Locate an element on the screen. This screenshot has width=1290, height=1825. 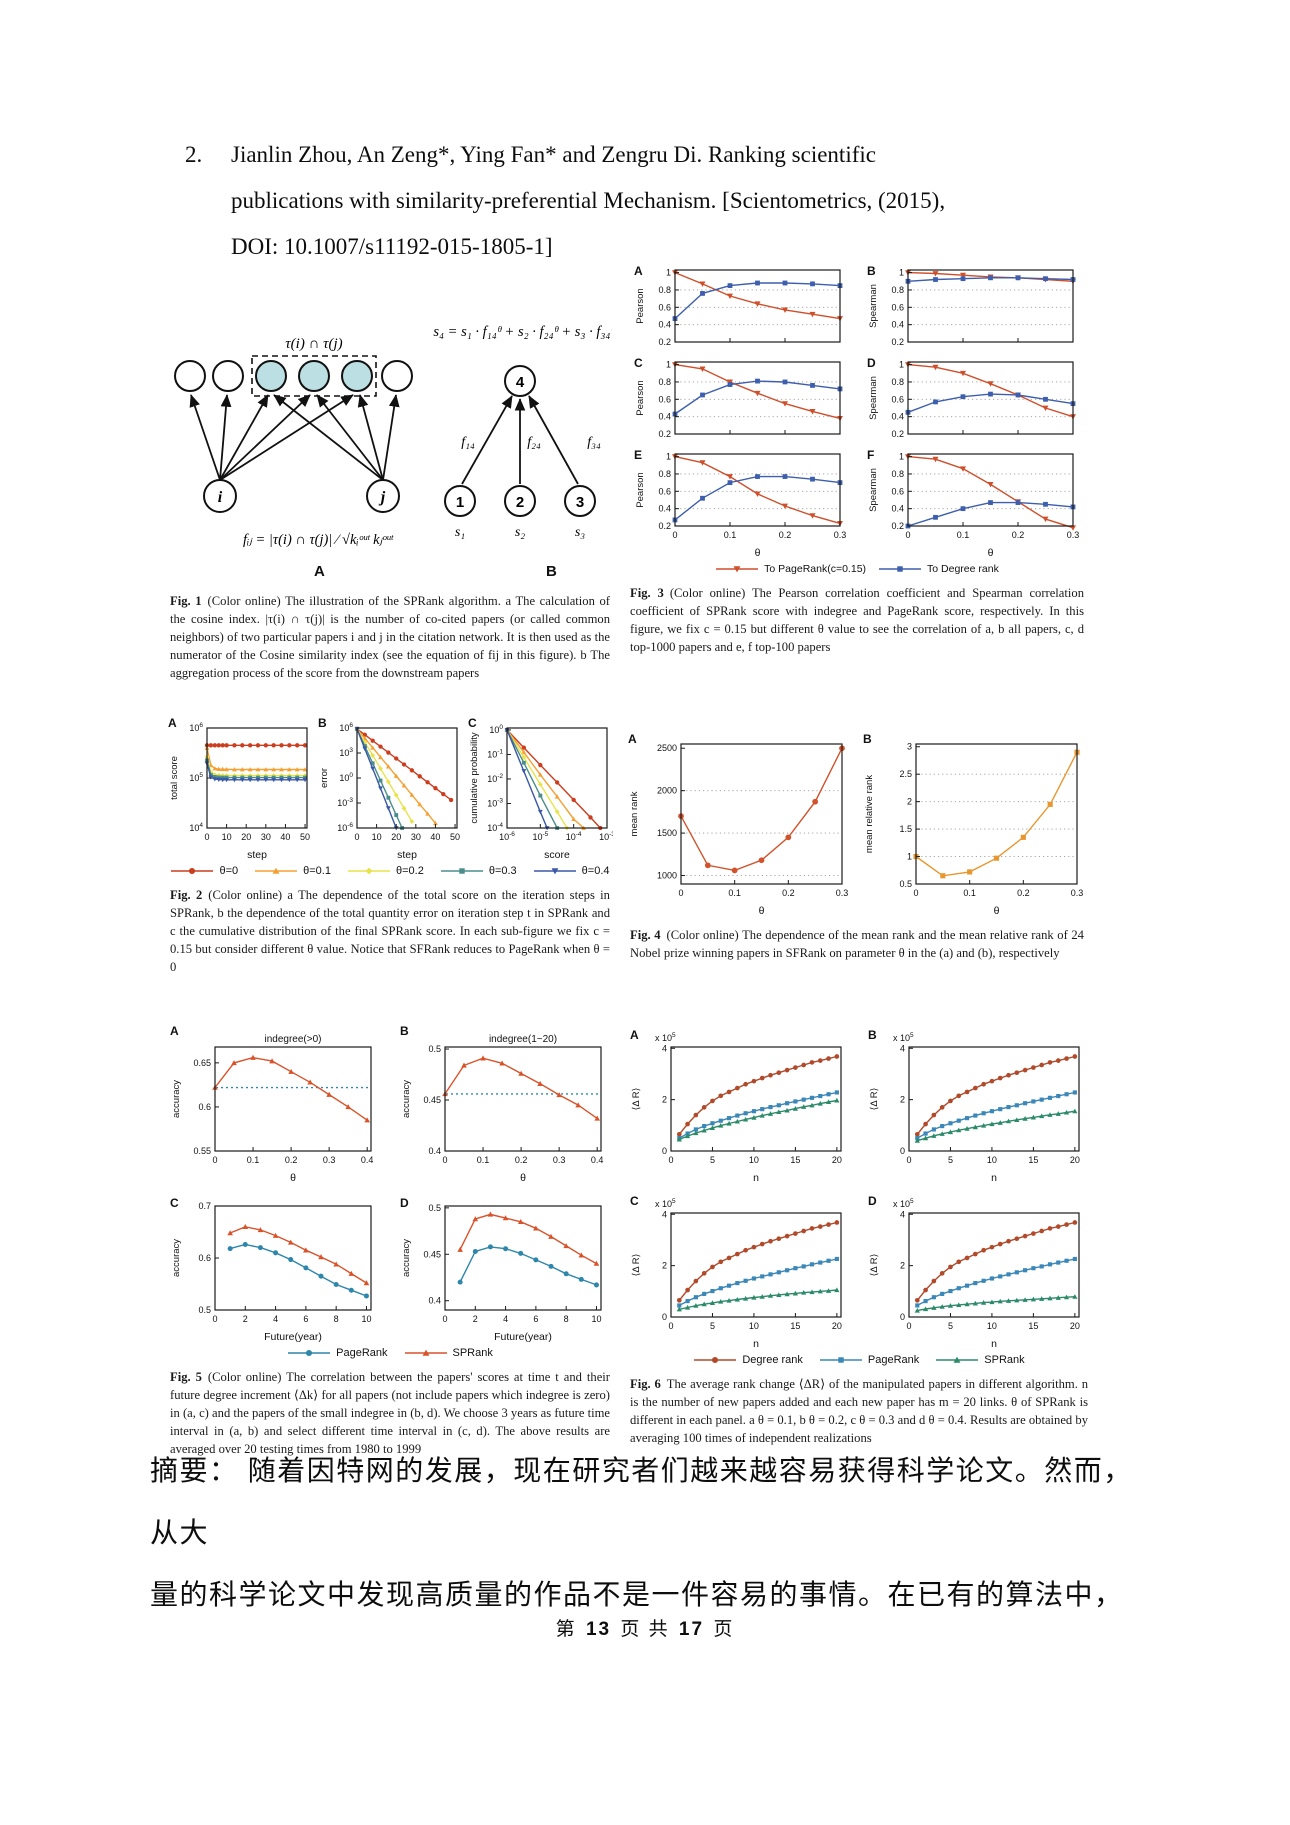
citation-number: 2. is located at coordinates (194, 154).